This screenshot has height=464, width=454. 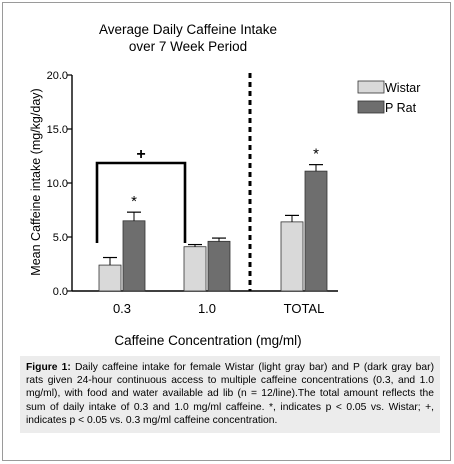 What do you see at coordinates (36, 181) in the screenshot?
I see `y-axis-label: Mean Caffeine intake (mg/kg/day)` at bounding box center [36, 181].